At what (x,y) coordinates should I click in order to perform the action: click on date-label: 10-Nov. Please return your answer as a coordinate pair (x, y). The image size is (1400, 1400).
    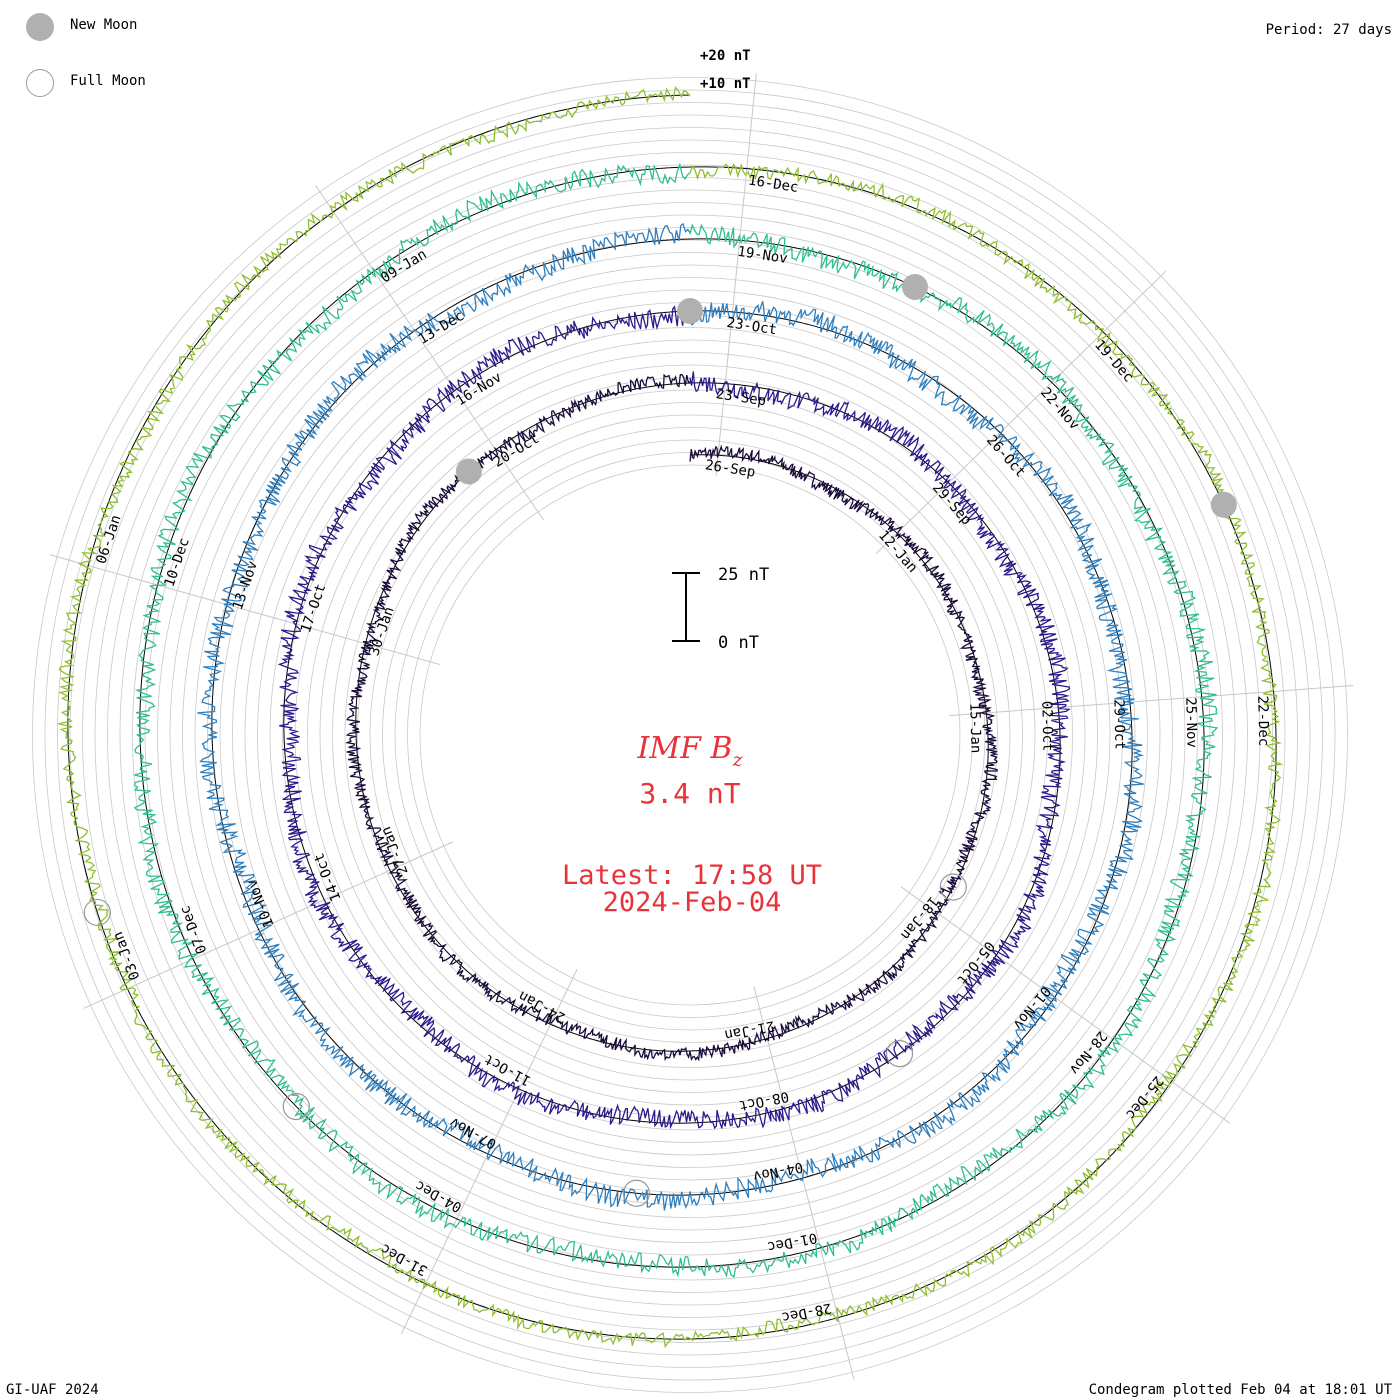
    Looking at the image, I should click on (260, 903).